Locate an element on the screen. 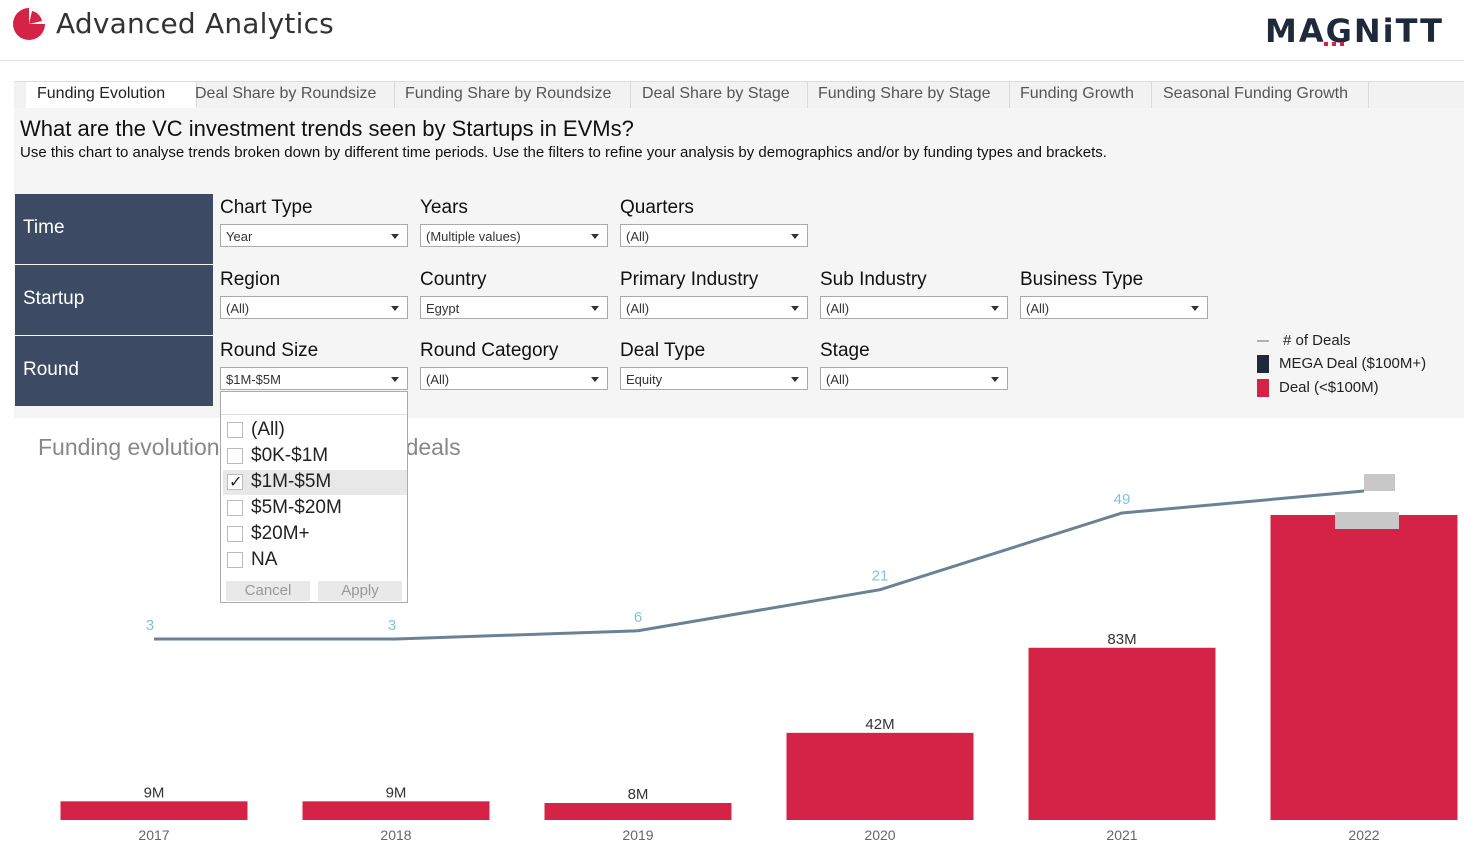 The width and height of the screenshot is (1464, 860). apply-button: Apply is located at coordinates (360, 591).